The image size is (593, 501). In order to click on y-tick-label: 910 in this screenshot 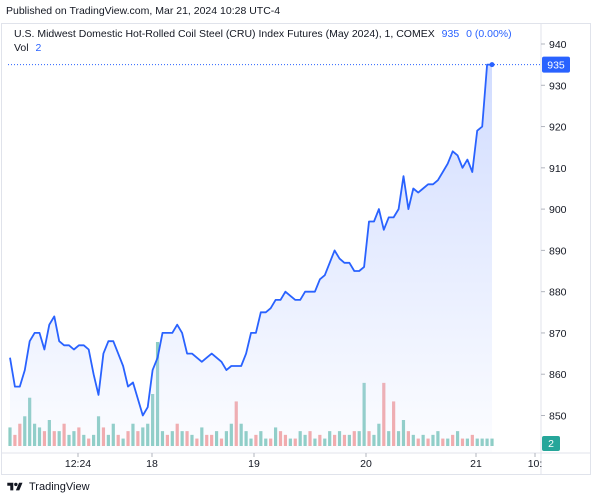, I will do `click(558, 169)`.